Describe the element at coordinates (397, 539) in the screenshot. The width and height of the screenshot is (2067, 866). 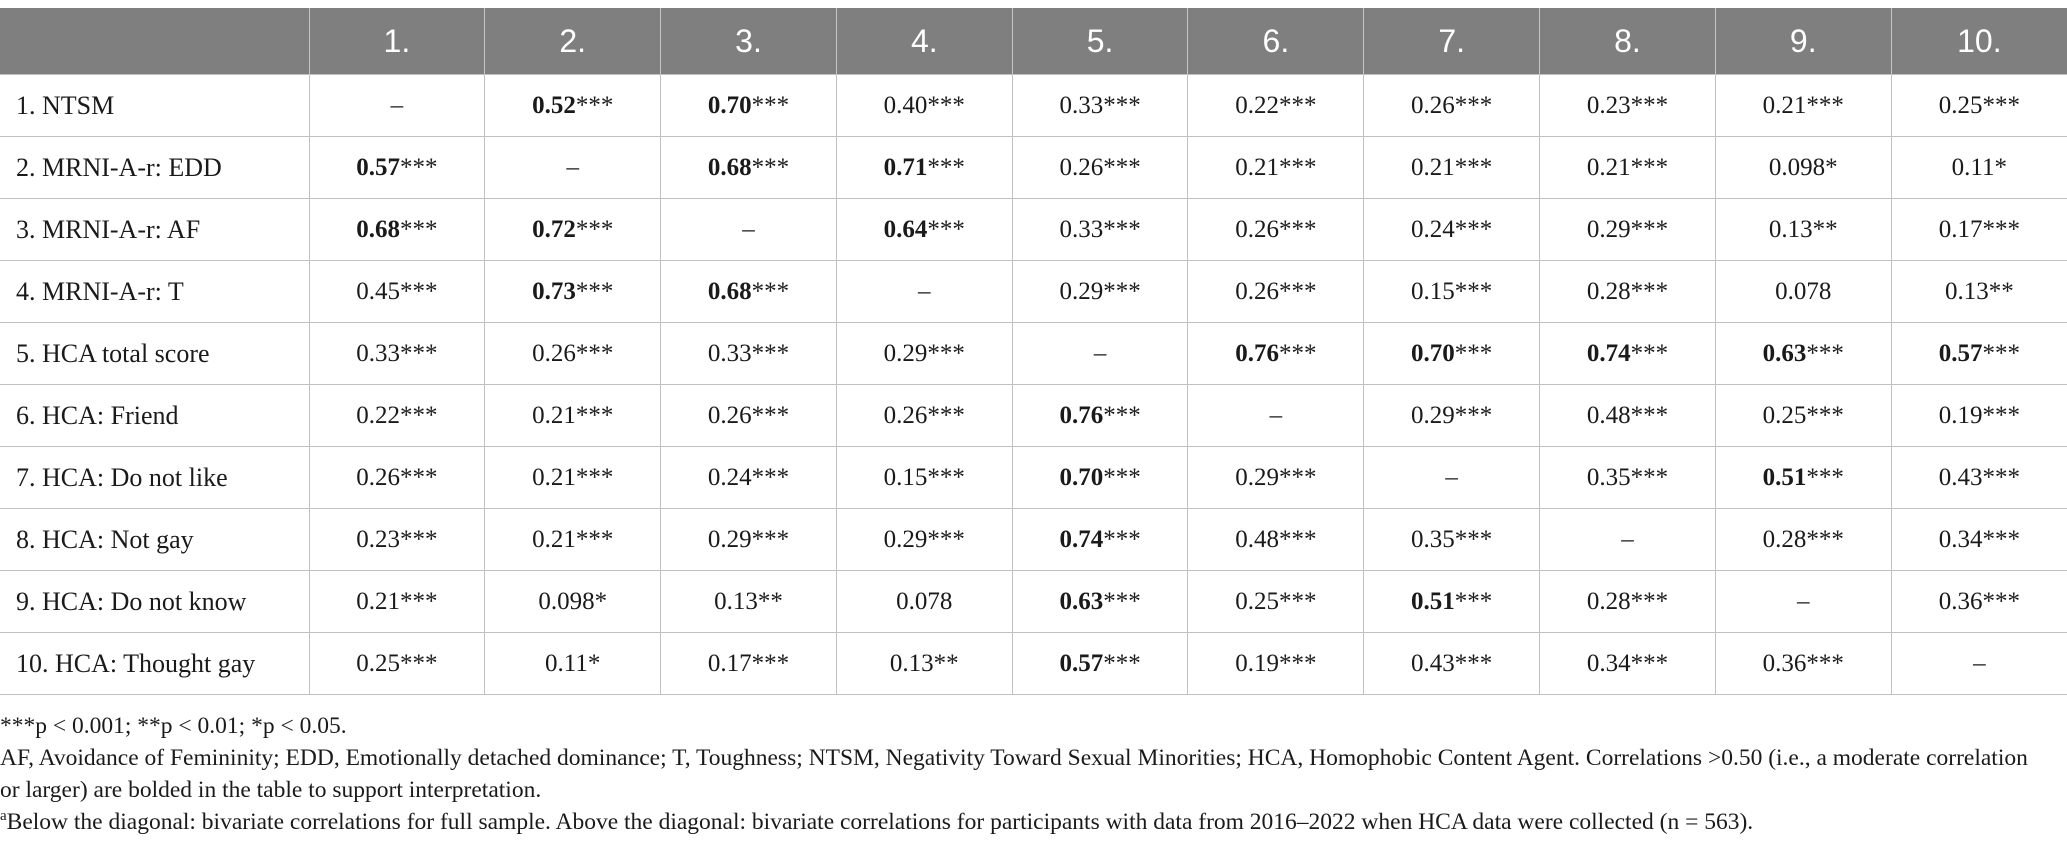
I see `correlation-cell: 0.23***` at that location.